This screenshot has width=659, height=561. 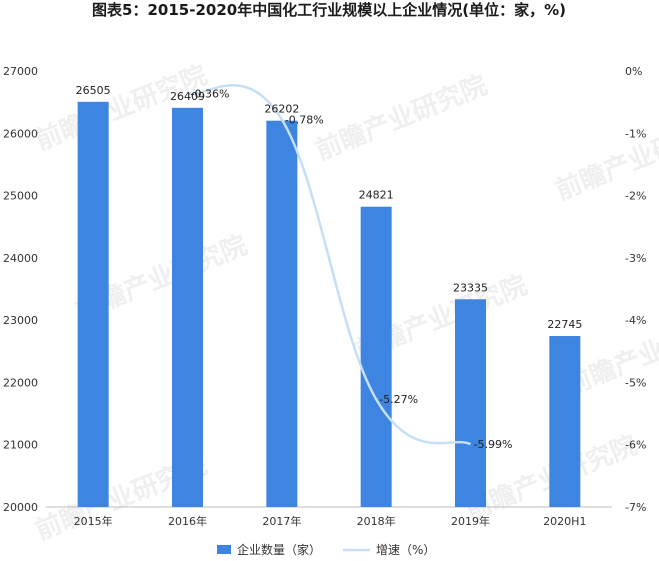 I want to click on y-left-tick-label: 22000, so click(x=20, y=382).